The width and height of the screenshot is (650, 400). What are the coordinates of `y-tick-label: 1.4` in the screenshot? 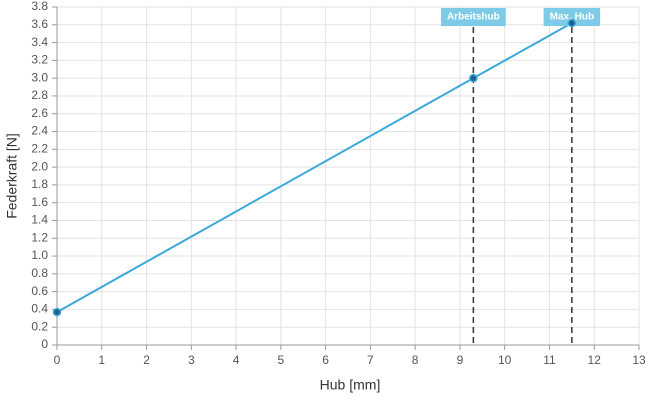 It's located at (39, 220).